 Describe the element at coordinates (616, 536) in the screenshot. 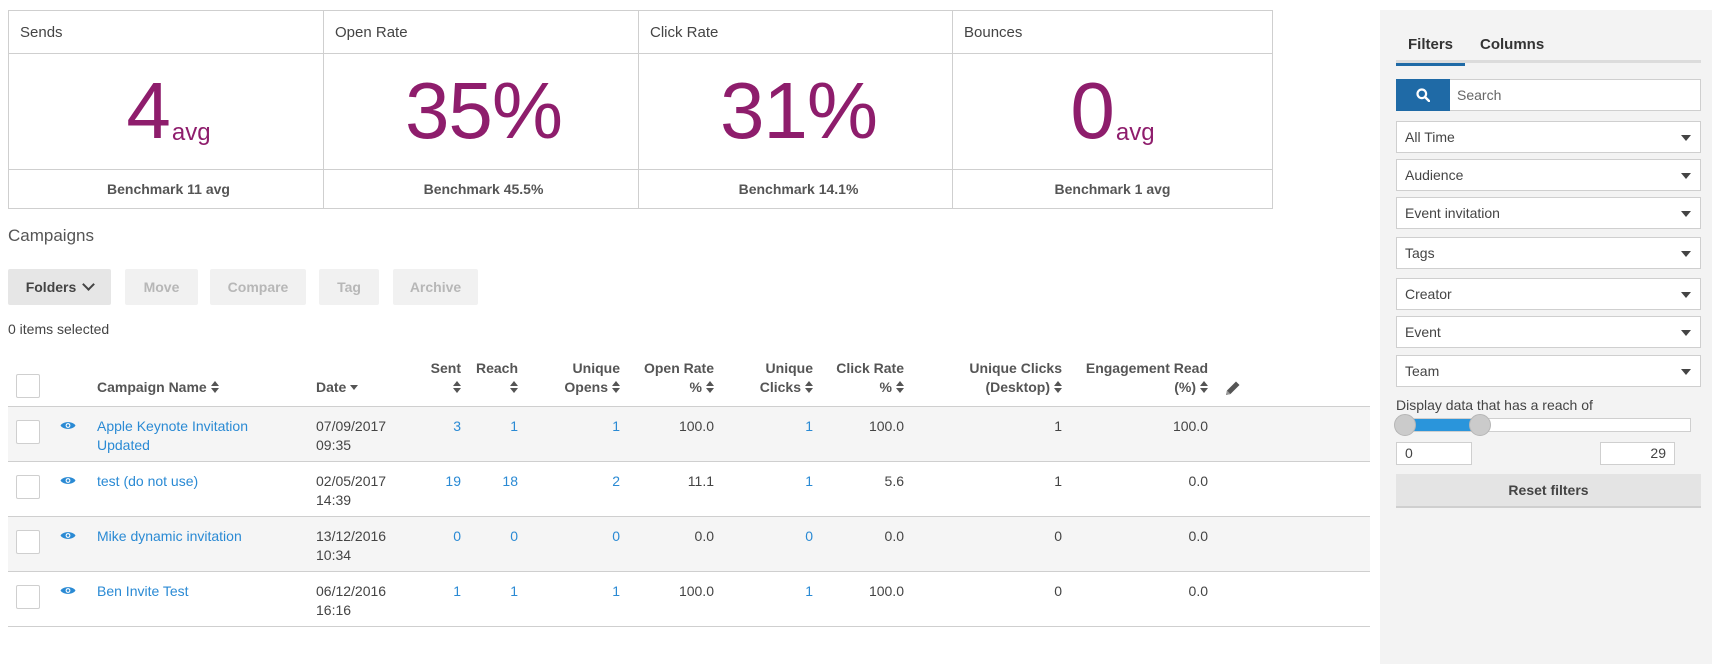

I see `row-unique-opens: 0` at that location.